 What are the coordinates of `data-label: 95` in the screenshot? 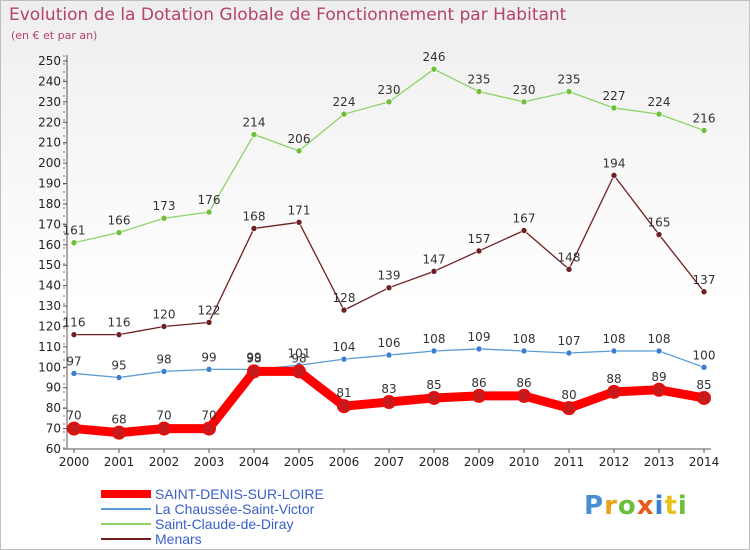 It's located at (118, 366).